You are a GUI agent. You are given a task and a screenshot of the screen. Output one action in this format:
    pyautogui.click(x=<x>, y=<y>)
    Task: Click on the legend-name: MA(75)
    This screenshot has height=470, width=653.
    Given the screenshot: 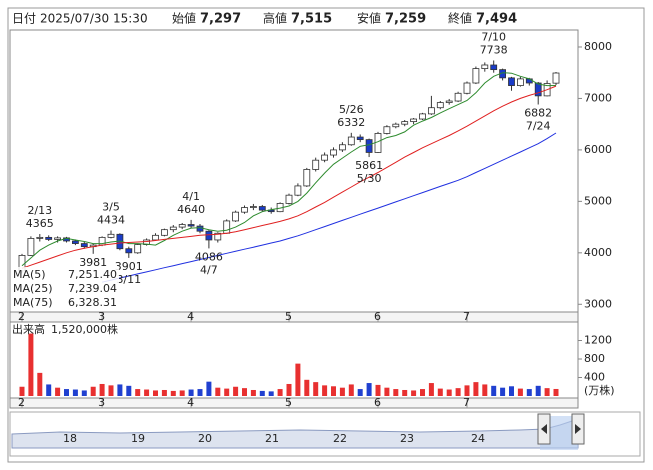 What is the action you would take?
    pyautogui.click(x=33, y=302)
    